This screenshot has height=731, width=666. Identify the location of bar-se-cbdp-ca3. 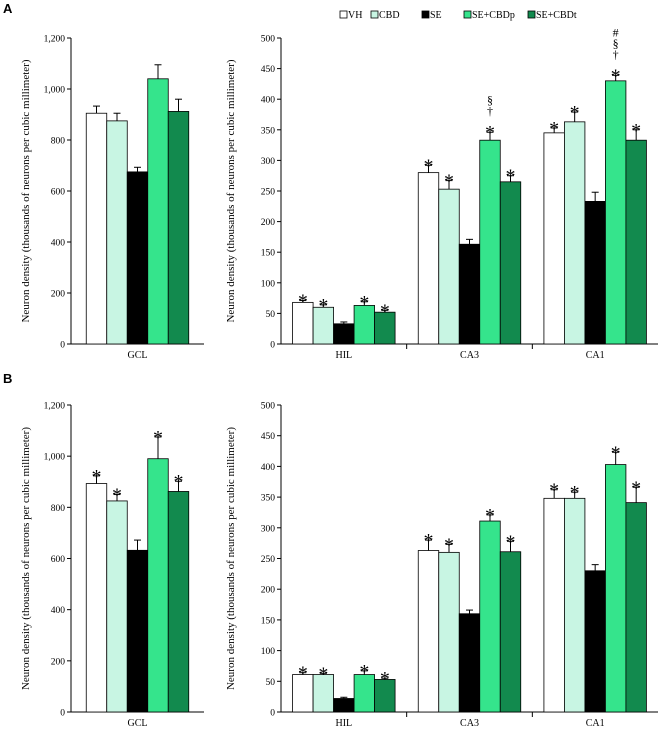
(490, 616).